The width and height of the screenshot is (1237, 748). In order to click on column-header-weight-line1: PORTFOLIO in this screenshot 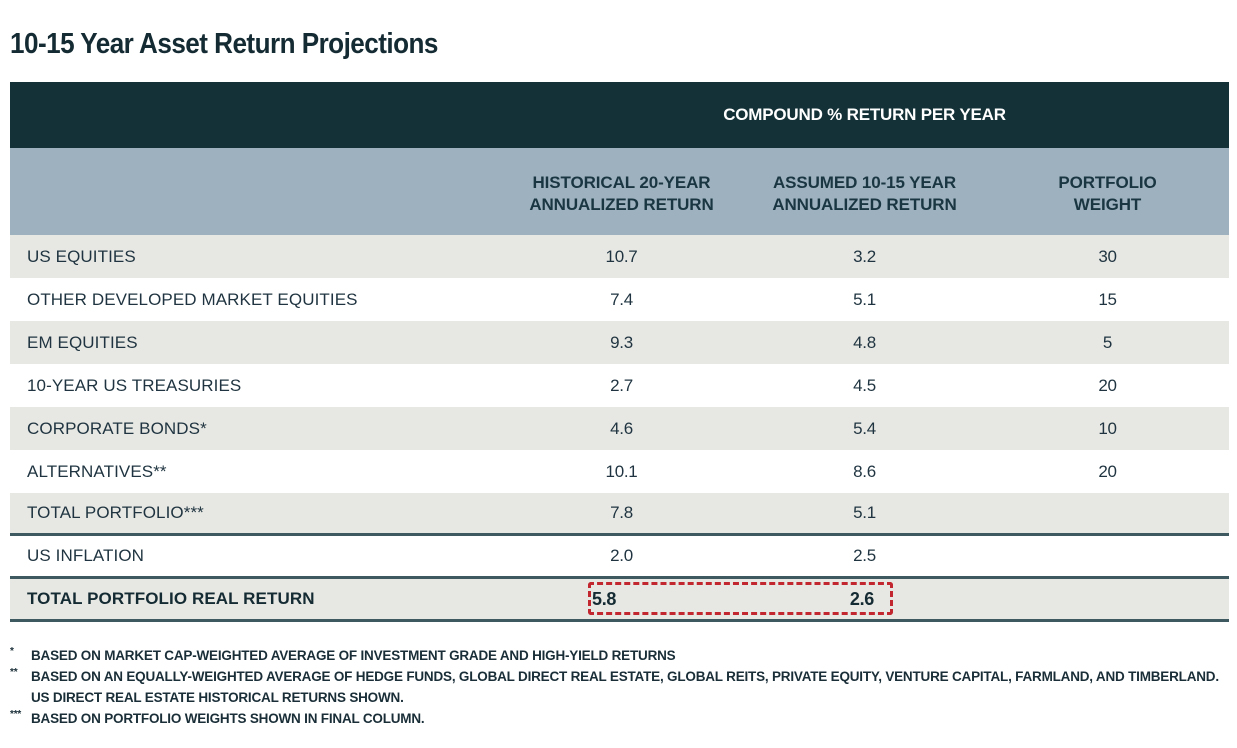, I will do `click(1107, 182)`.